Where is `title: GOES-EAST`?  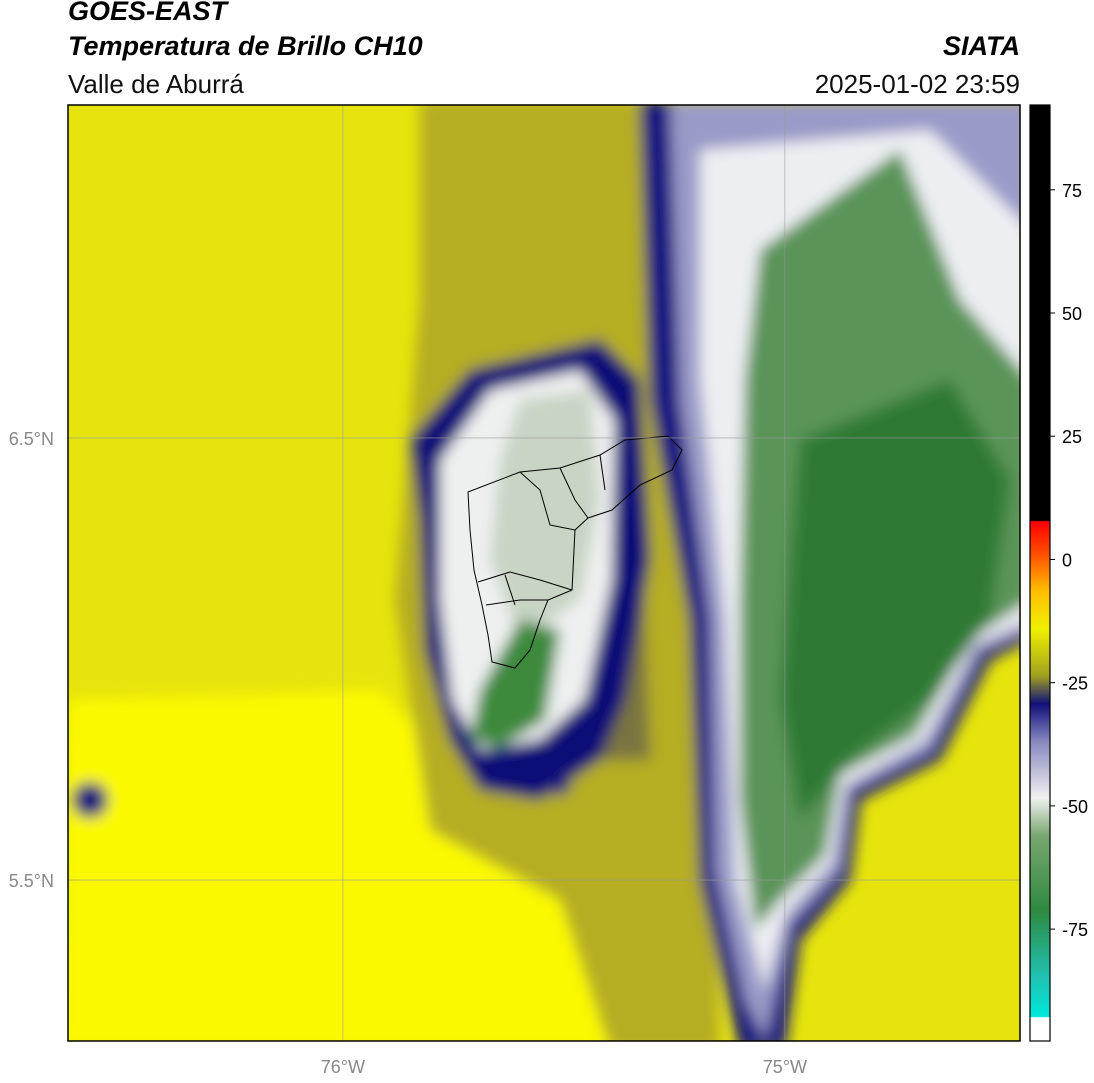 title: GOES-EAST is located at coordinates (149, 13).